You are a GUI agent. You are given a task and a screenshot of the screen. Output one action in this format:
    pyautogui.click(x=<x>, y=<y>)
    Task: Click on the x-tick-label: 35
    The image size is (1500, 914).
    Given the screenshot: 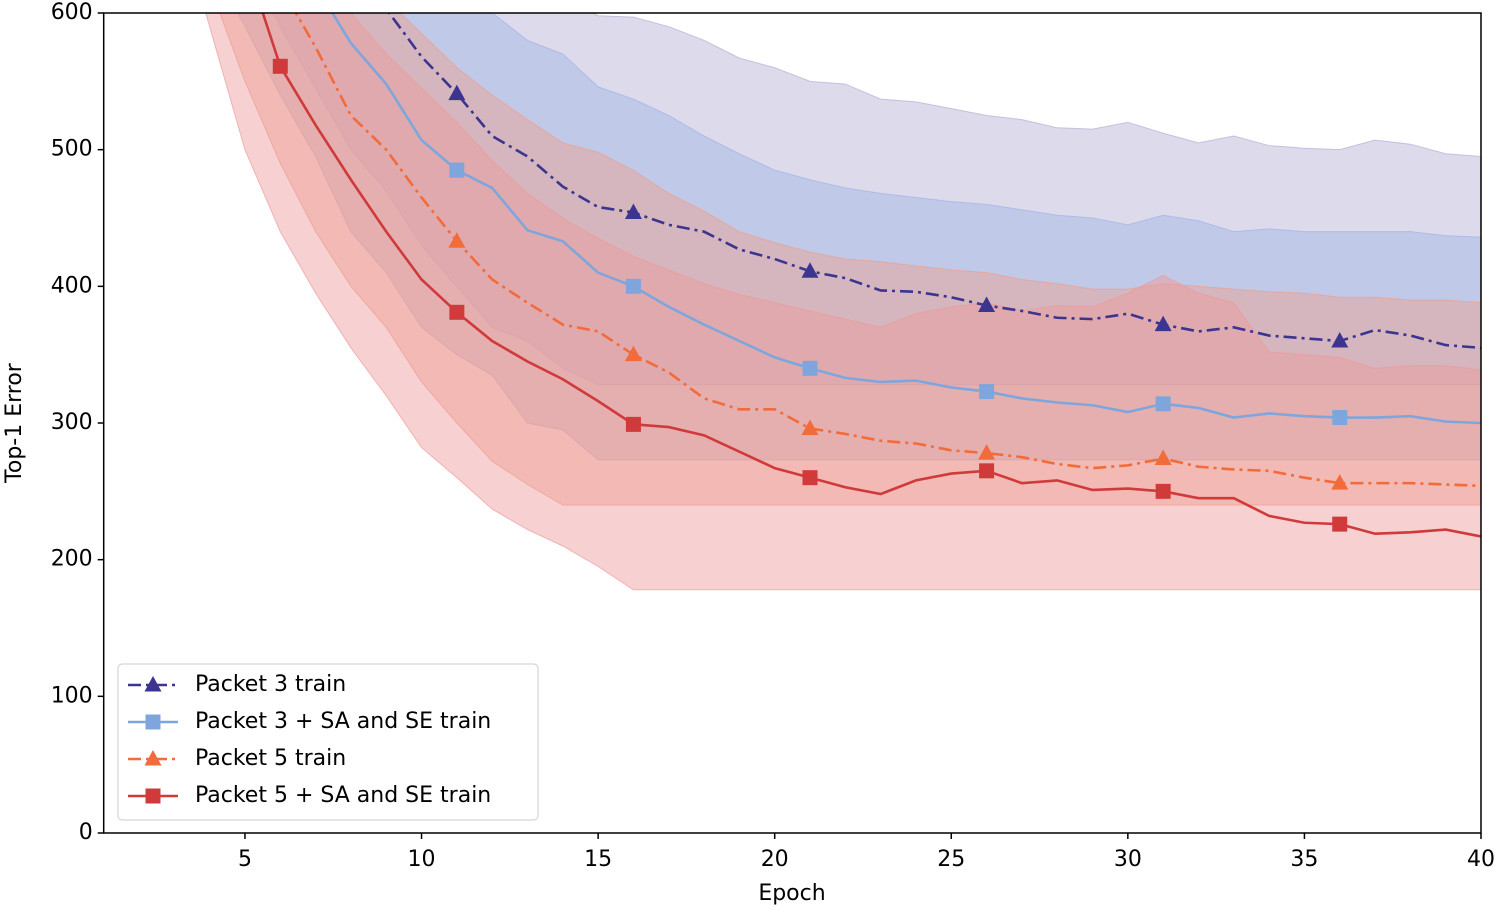 What is the action you would take?
    pyautogui.click(x=1304, y=859)
    